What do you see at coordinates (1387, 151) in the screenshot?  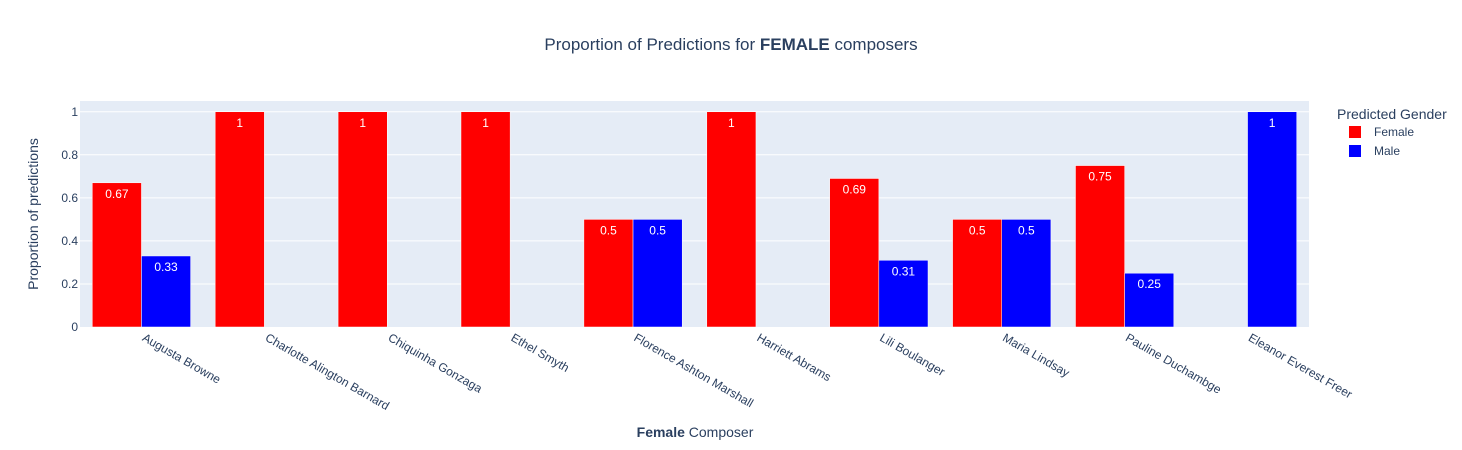 I see `legend-label-male: Male` at bounding box center [1387, 151].